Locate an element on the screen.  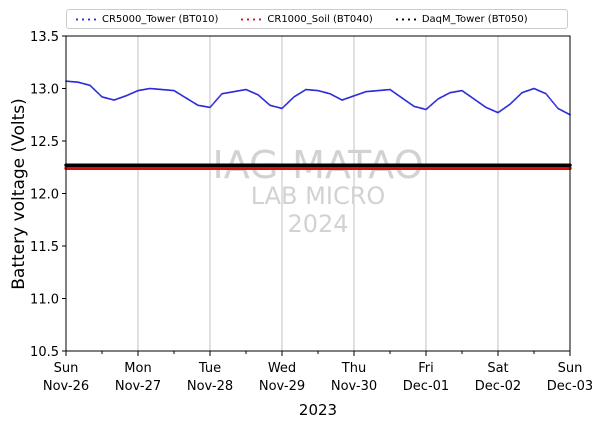
x-tick-label-day: Thu is located at coordinates (353, 368).